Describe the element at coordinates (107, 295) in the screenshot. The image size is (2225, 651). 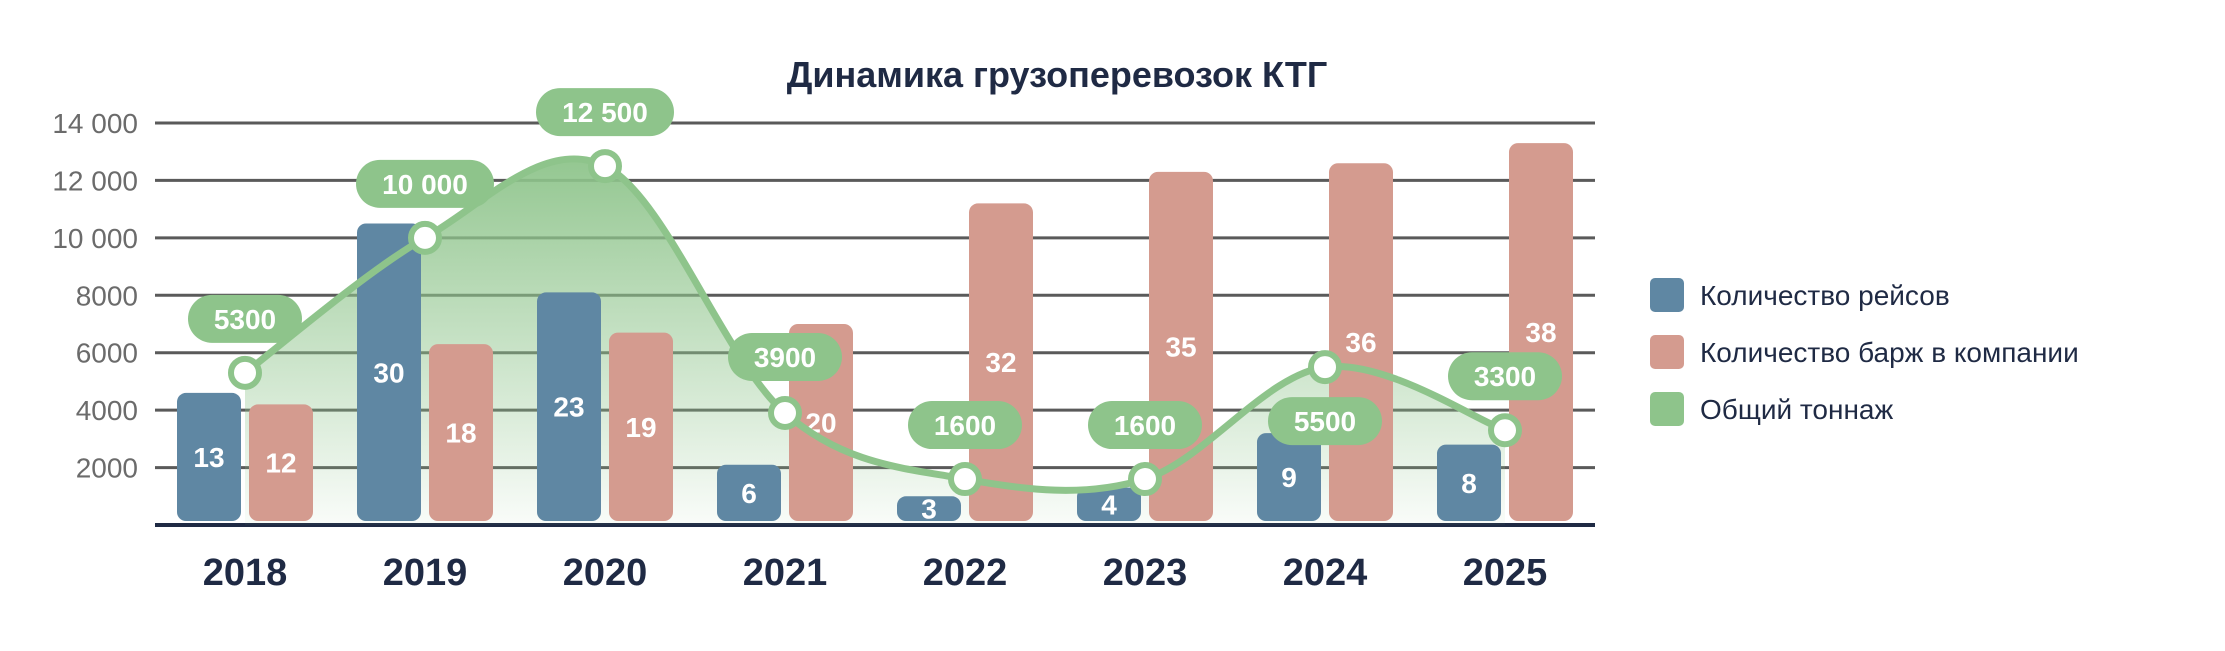
I see `y-tick-label: 8000` at that location.